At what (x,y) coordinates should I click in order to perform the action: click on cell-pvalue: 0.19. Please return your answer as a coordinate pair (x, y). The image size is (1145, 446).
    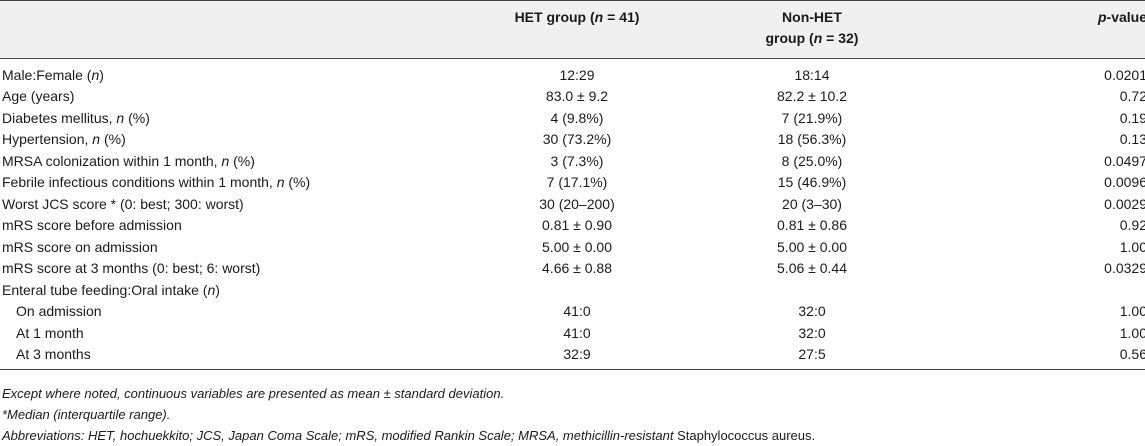
    Looking at the image, I should click on (1132, 117).